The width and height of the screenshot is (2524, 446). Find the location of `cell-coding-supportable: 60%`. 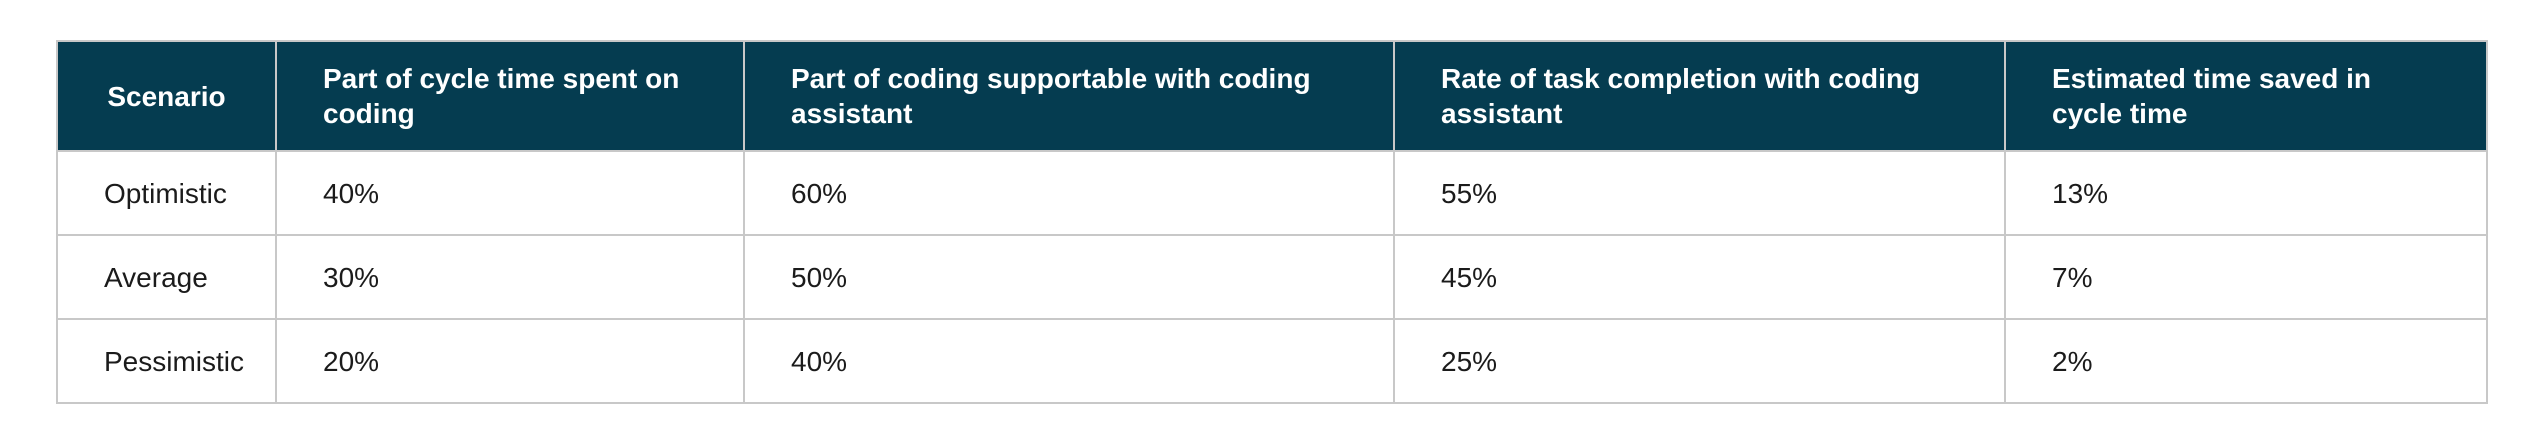

cell-coding-supportable: 60% is located at coordinates (1069, 193).